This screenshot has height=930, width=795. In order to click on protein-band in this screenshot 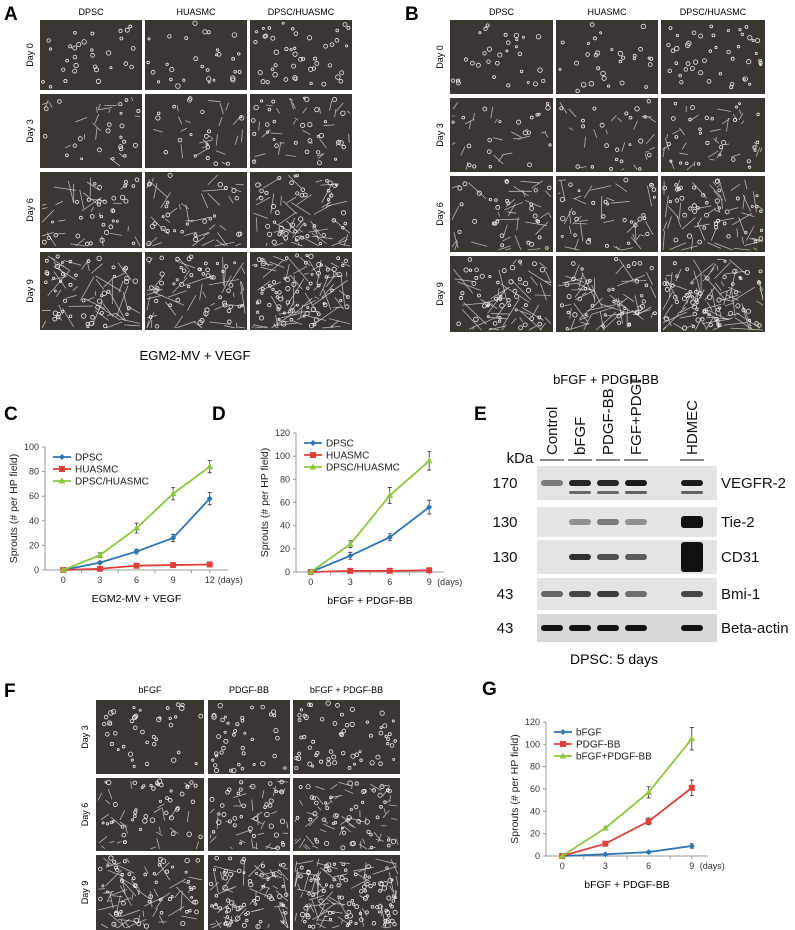, I will do `click(580, 557)`.